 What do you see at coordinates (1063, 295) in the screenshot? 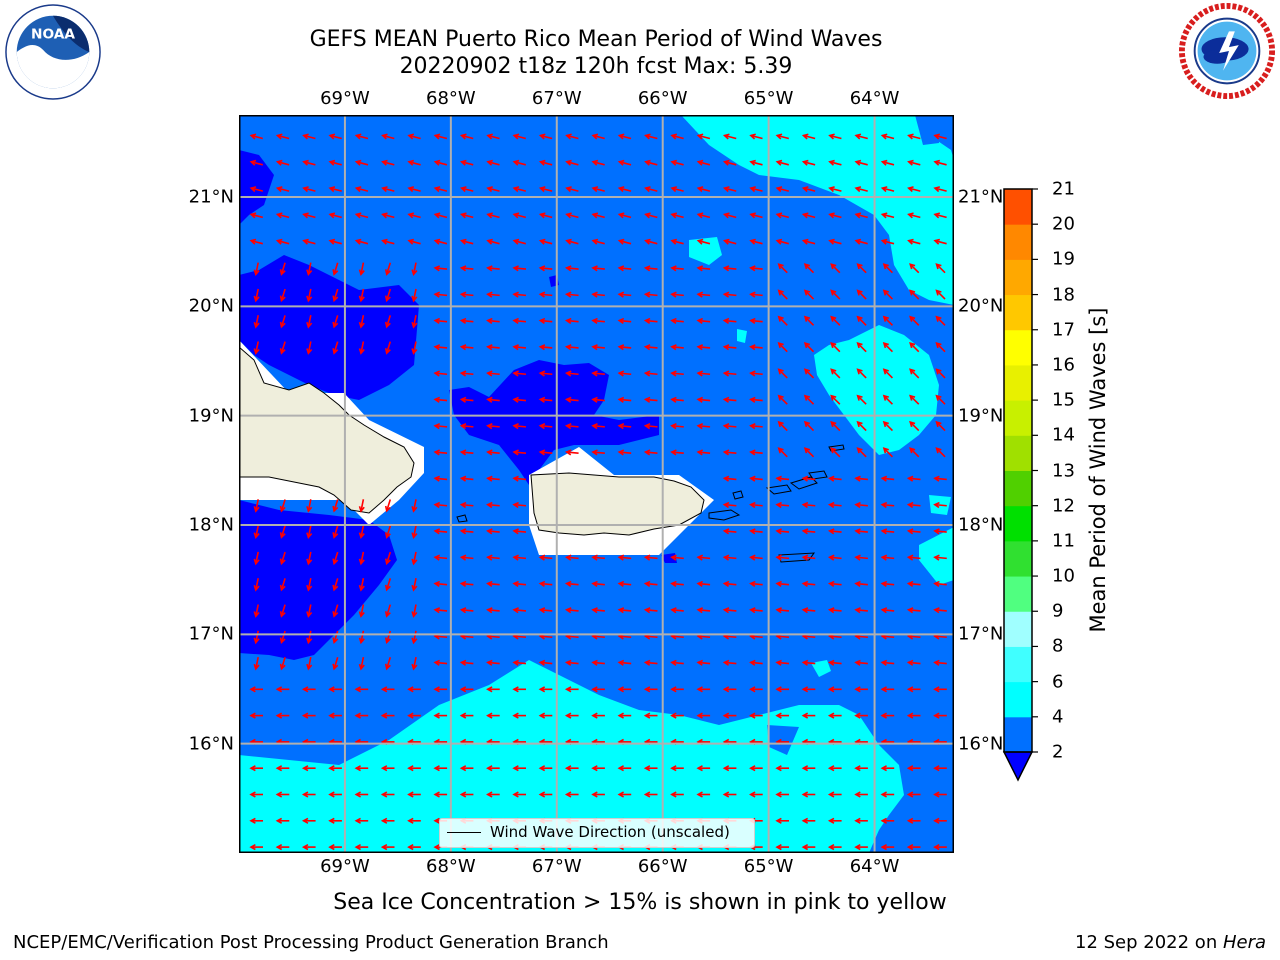
I see `colorbar-tick-label: 18` at bounding box center [1063, 295].